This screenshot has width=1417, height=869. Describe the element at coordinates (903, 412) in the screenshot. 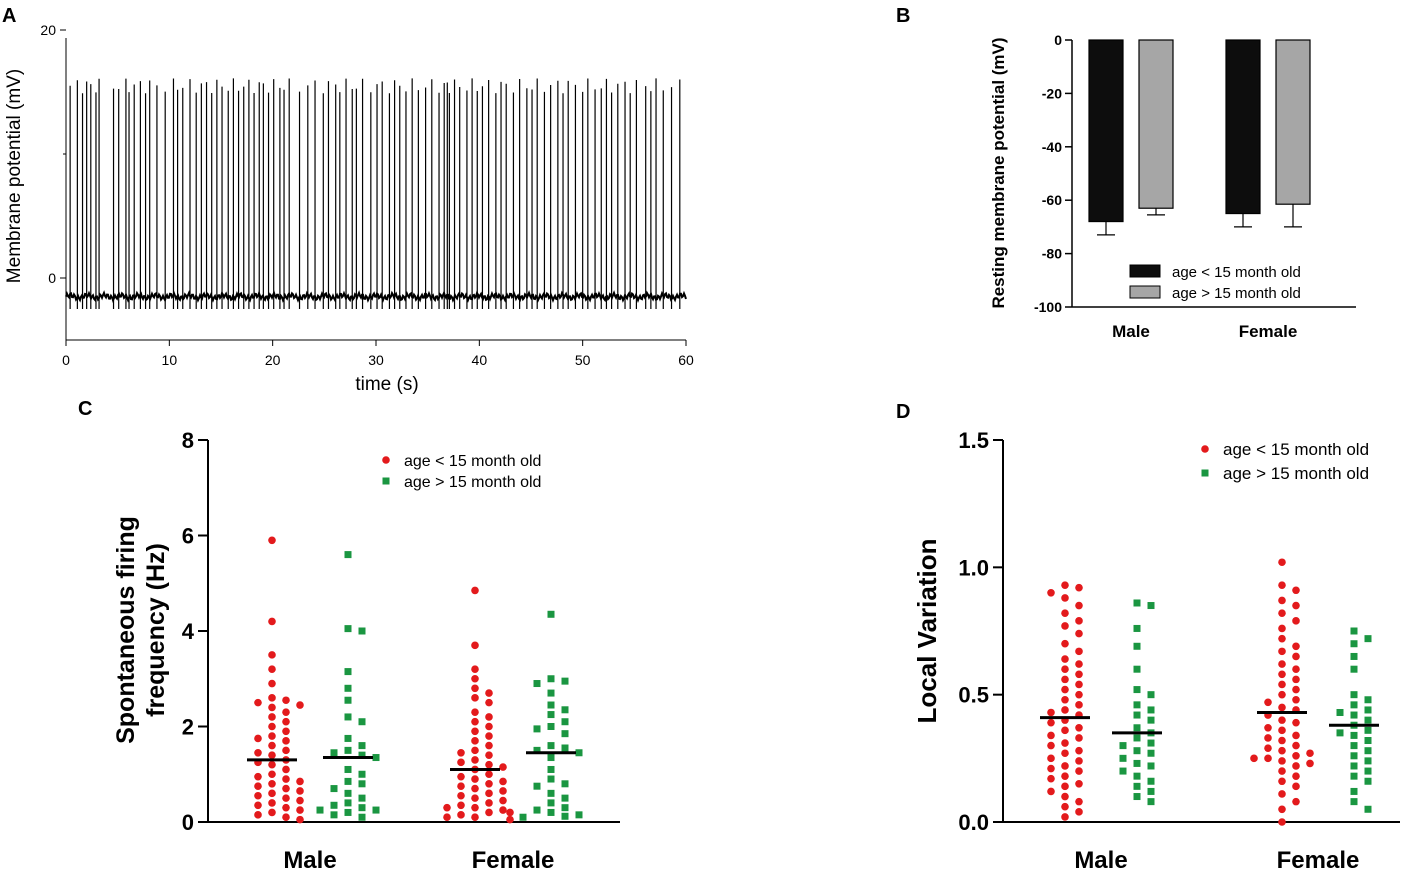

I see `panel-label-d: D` at that location.